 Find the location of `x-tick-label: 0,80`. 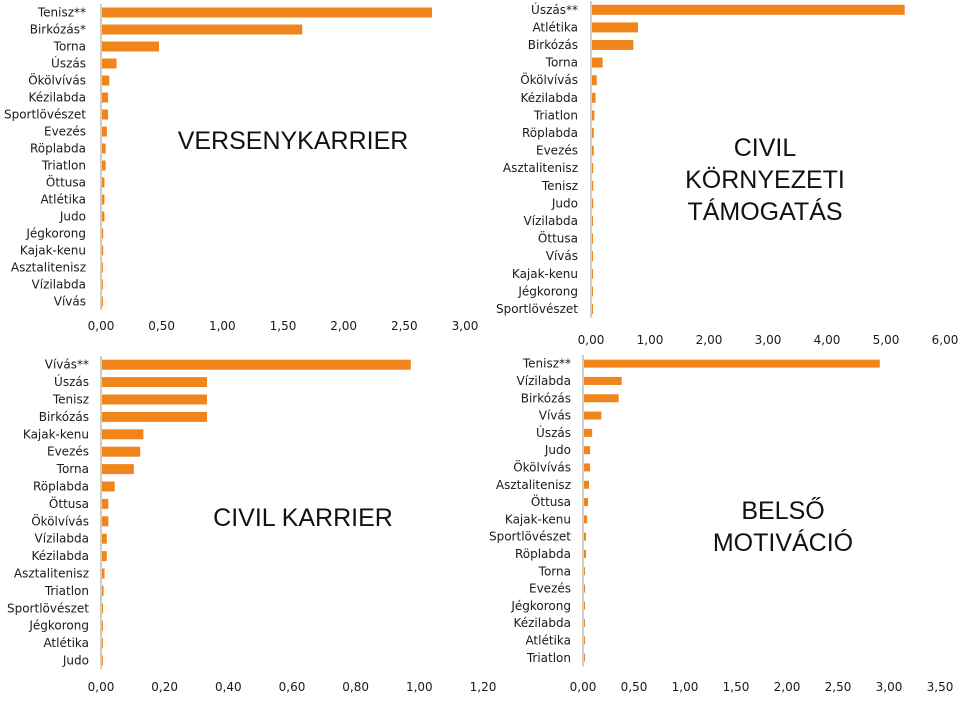

x-tick-label: 0,80 is located at coordinates (355, 687).